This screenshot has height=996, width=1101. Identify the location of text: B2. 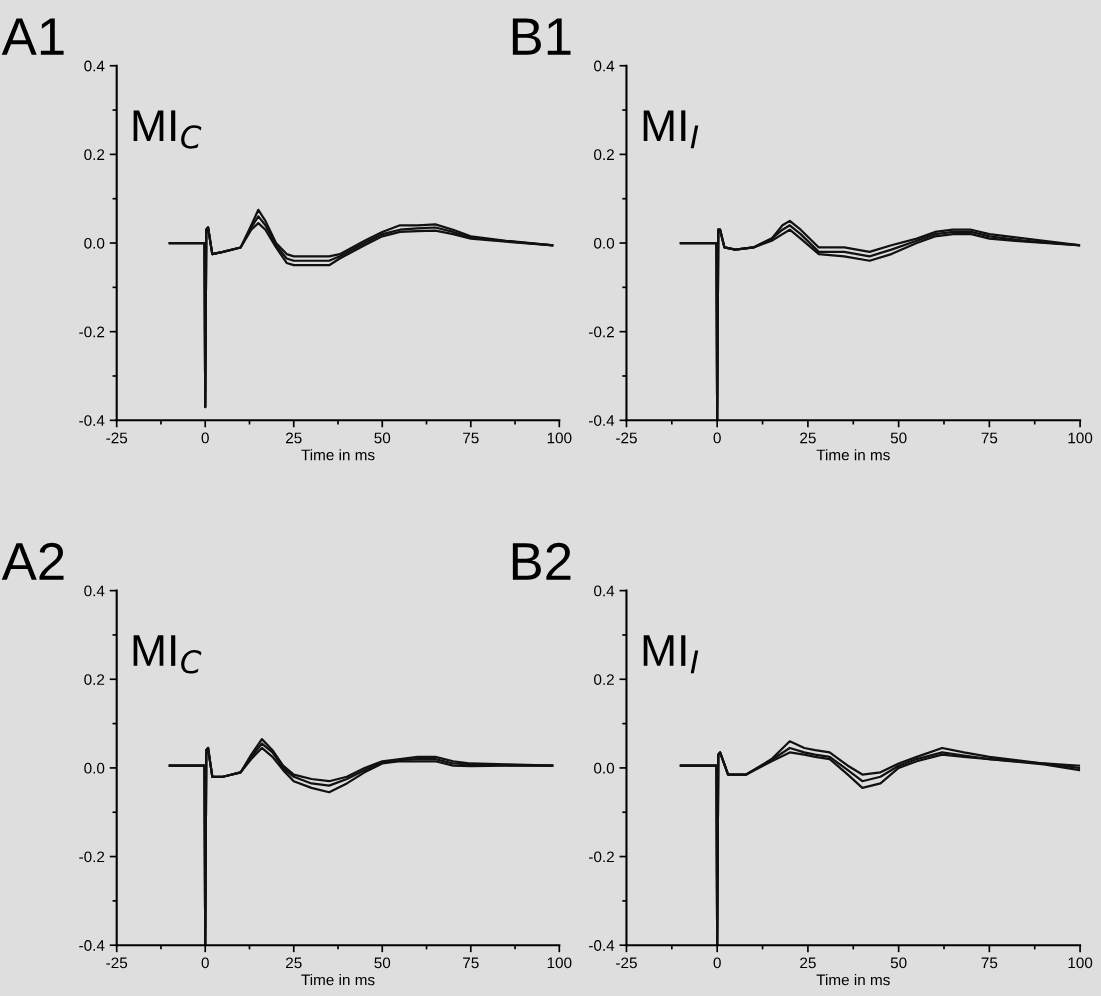
(541, 561).